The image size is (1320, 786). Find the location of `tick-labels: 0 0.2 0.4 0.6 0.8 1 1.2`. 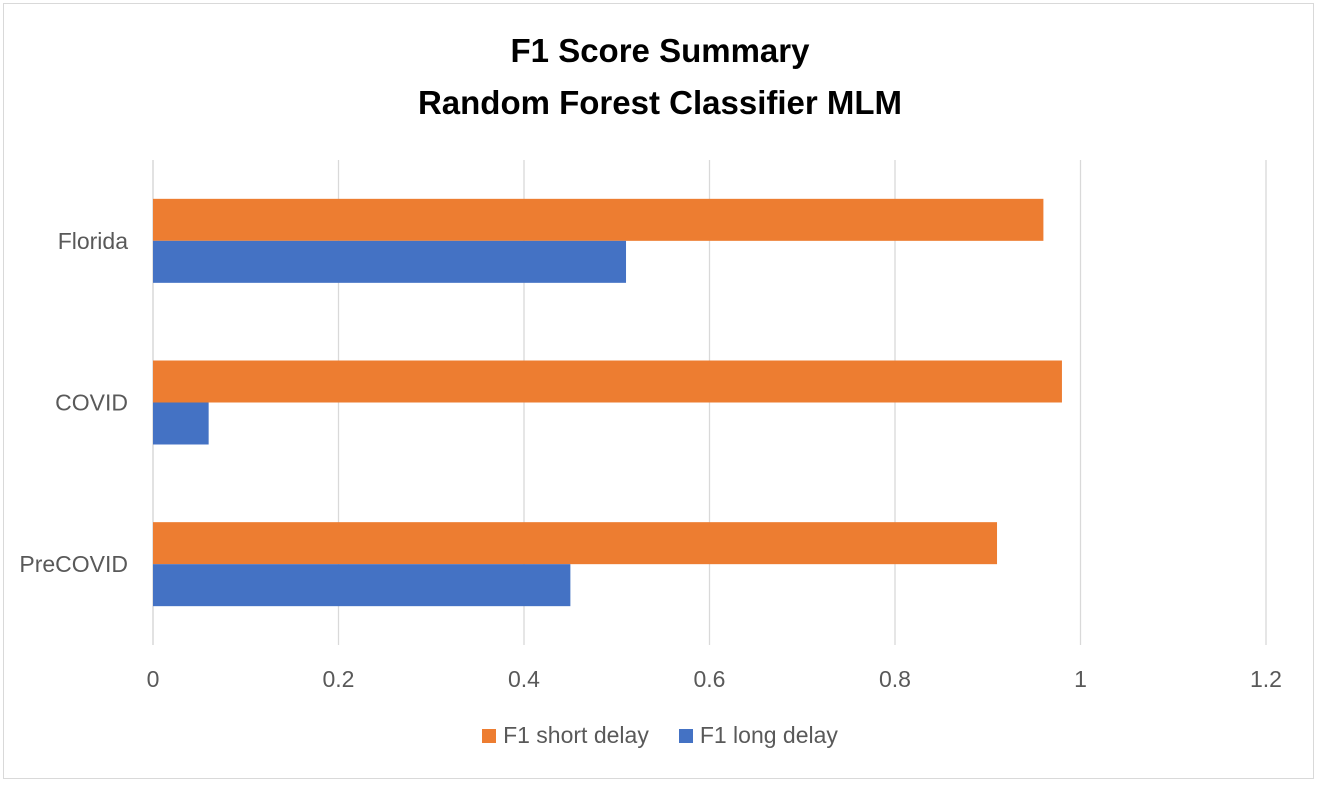

tick-labels: 0 0.2 0.4 0.6 0.8 1 1.2 is located at coordinates (714, 679).